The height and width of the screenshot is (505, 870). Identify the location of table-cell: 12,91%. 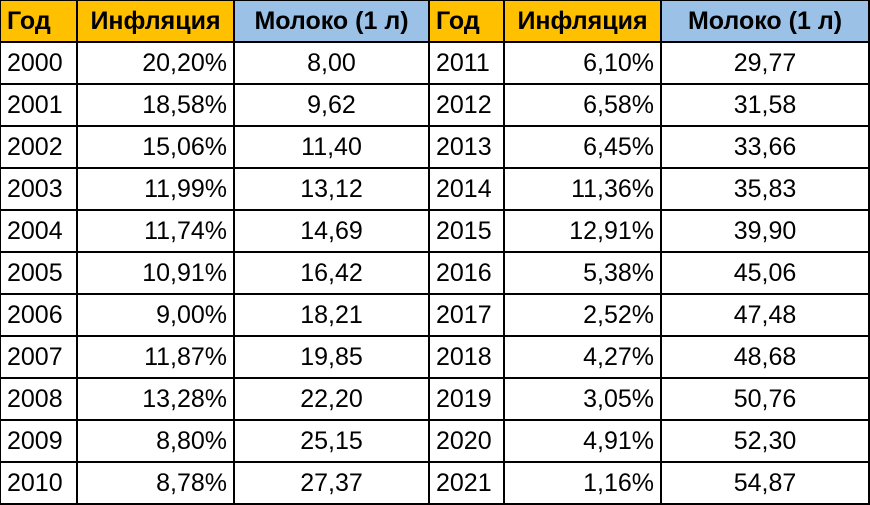
(583, 232).